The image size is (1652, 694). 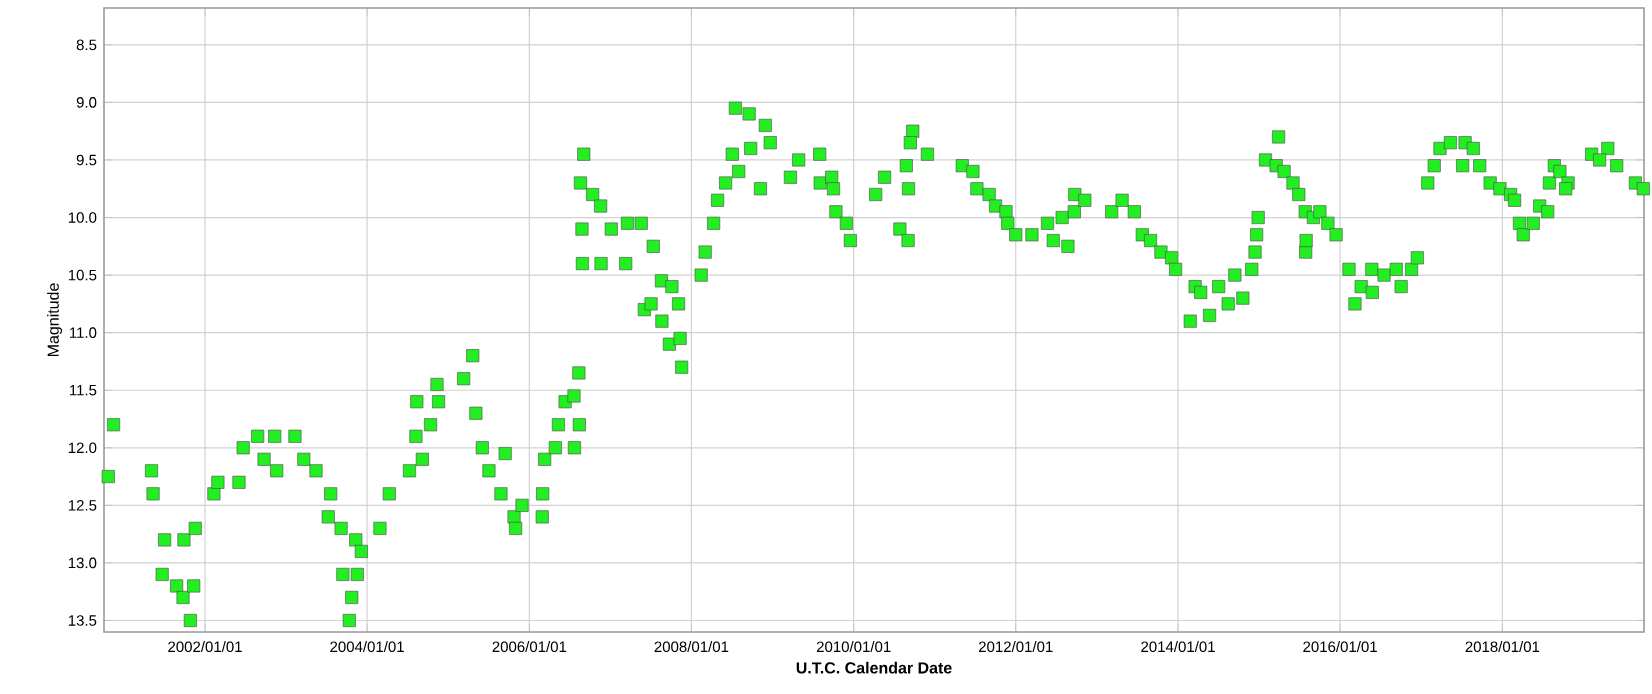 I want to click on y-tick-label: 13.5, so click(x=82, y=620).